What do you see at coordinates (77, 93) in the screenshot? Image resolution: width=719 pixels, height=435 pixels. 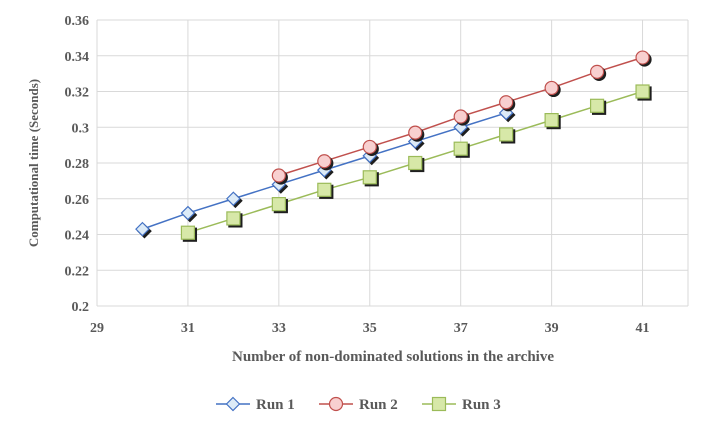 I see `y-tick-label: 0.32` at bounding box center [77, 93].